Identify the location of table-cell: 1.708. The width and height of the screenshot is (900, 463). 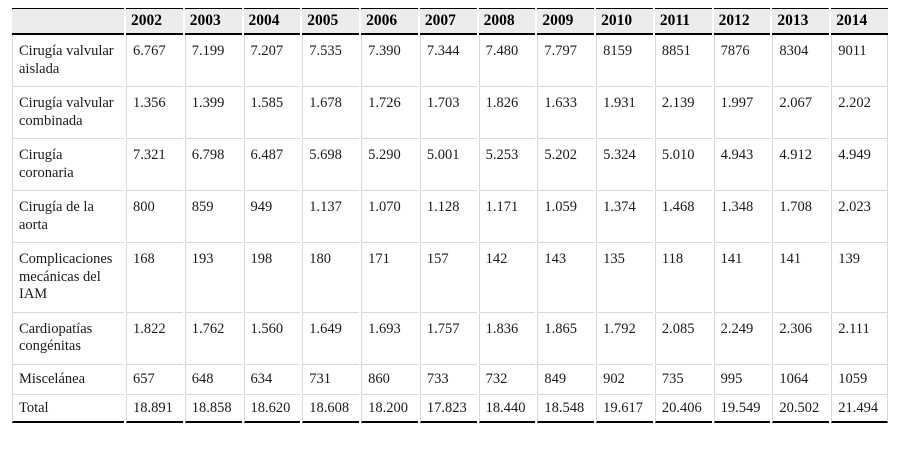
(801, 217).